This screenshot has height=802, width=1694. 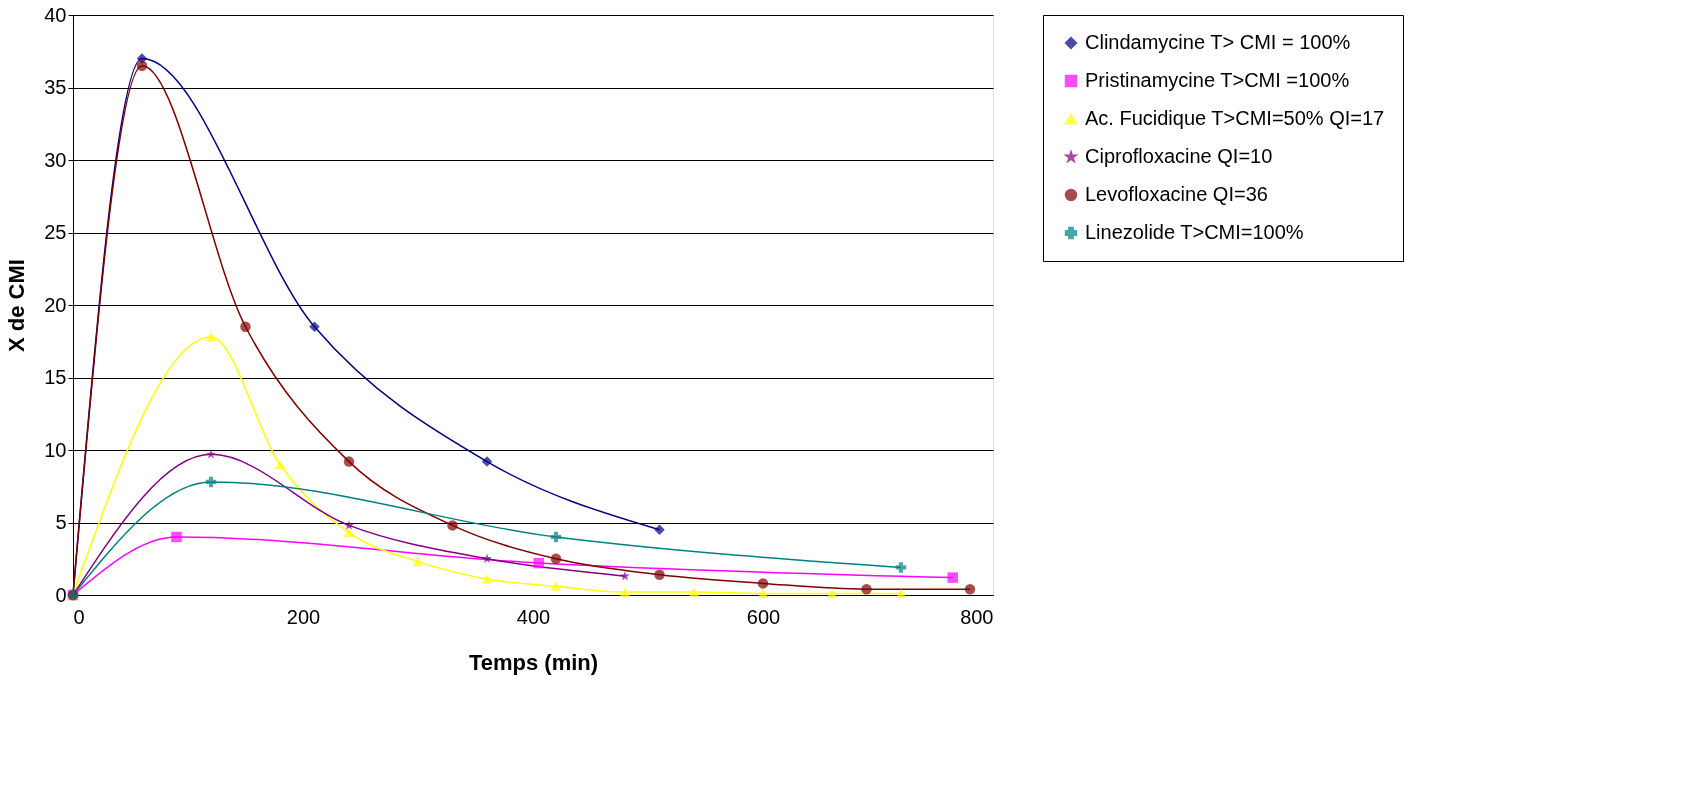 I want to click on y-tick-label: 5, so click(x=61, y=522).